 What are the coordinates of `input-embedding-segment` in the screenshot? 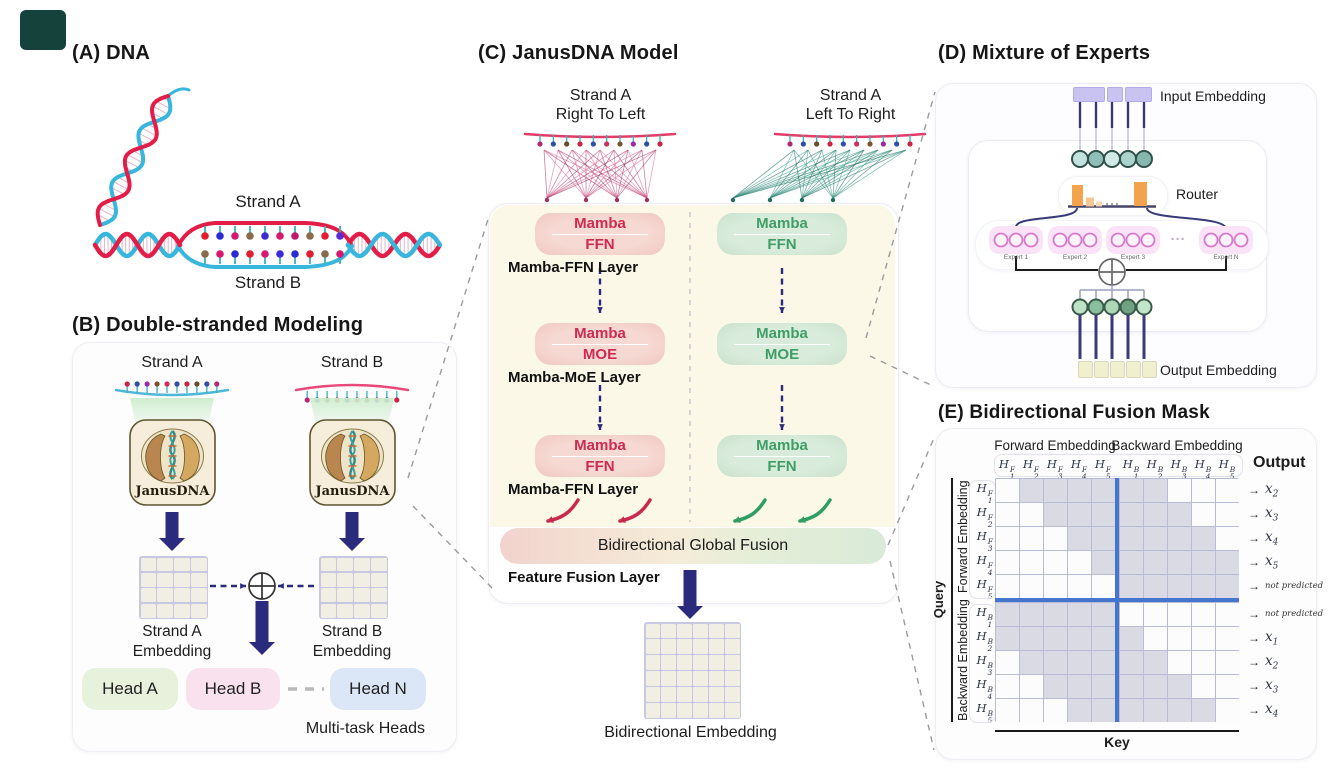 It's located at (1138, 94).